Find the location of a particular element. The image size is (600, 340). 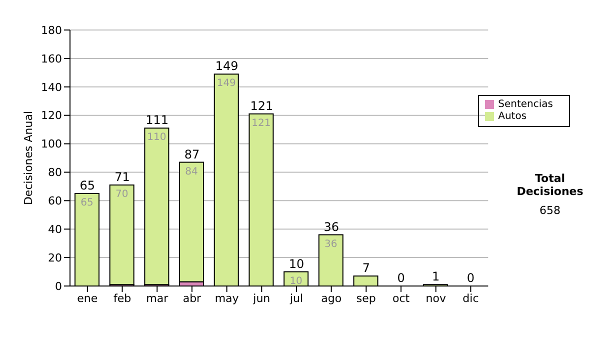

y-tick-label: 20 is located at coordinates (55, 257).